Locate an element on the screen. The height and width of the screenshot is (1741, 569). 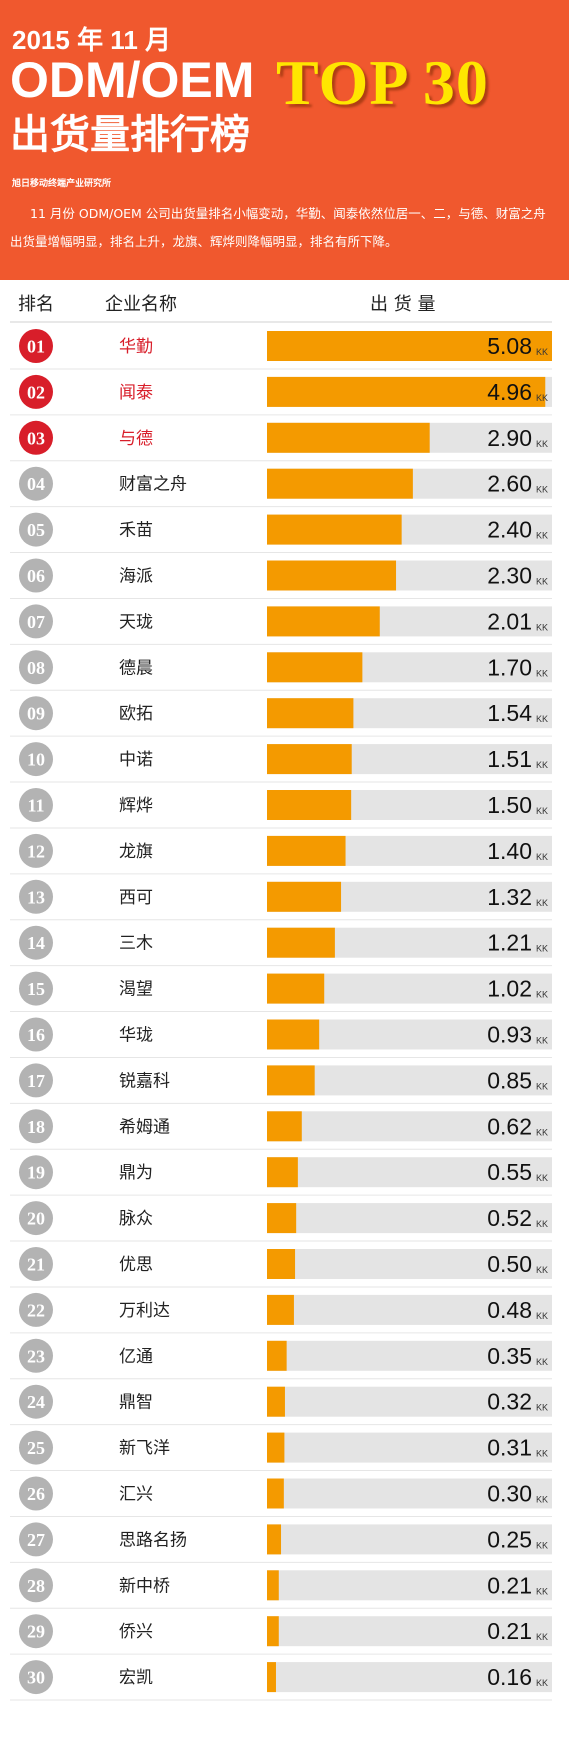
rank-number: 29 is located at coordinates (36, 1632).